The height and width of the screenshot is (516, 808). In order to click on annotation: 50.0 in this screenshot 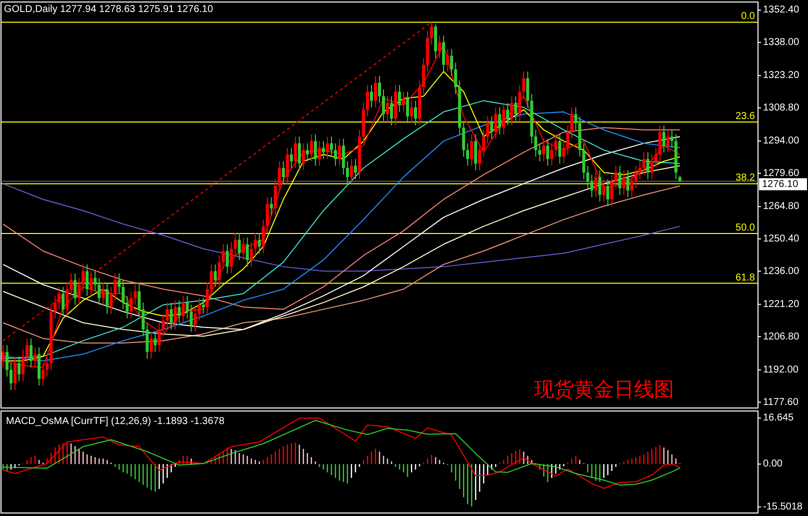, I will do `click(746, 228)`.